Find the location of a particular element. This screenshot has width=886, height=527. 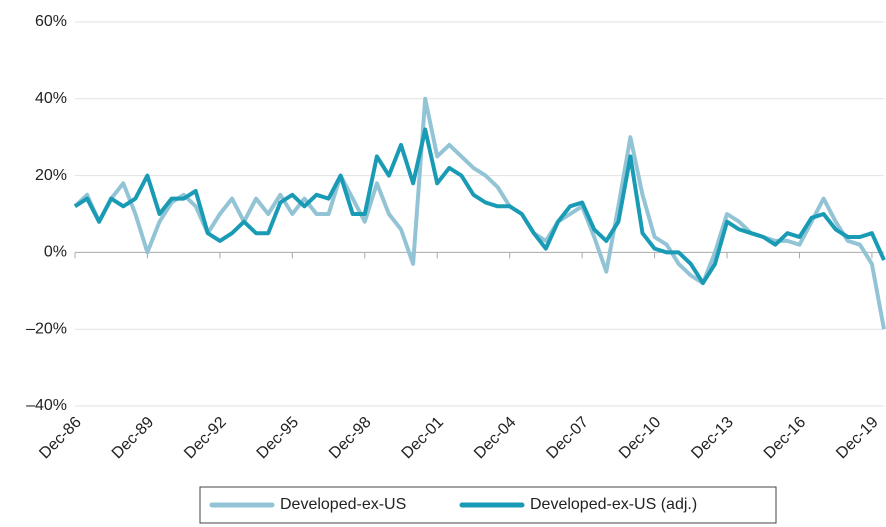

x-tick-label: Dec-16 is located at coordinates (785, 438).